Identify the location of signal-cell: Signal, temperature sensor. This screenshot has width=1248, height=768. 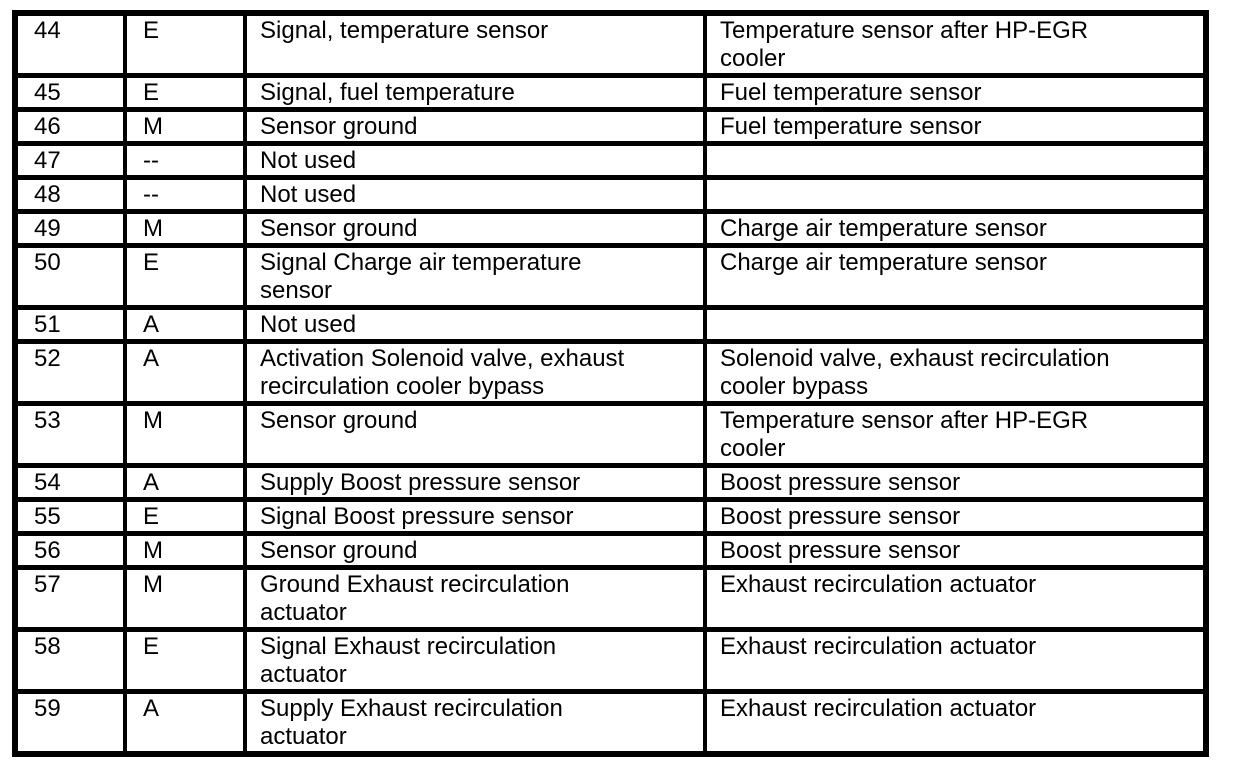
(475, 44).